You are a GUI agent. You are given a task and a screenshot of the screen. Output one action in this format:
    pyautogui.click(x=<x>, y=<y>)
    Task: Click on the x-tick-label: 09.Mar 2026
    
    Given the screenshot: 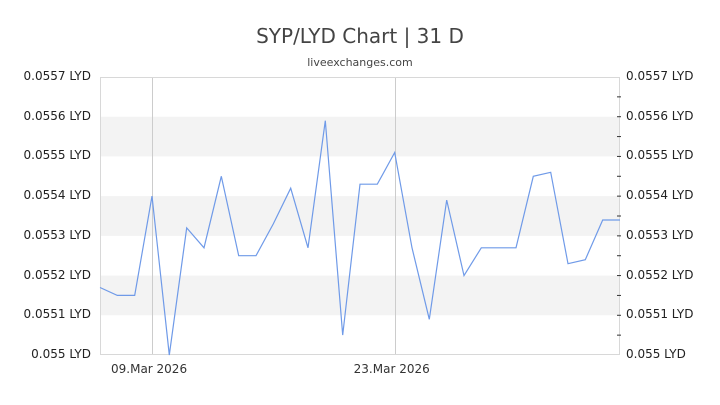 What is the action you would take?
    pyautogui.click(x=149, y=369)
    